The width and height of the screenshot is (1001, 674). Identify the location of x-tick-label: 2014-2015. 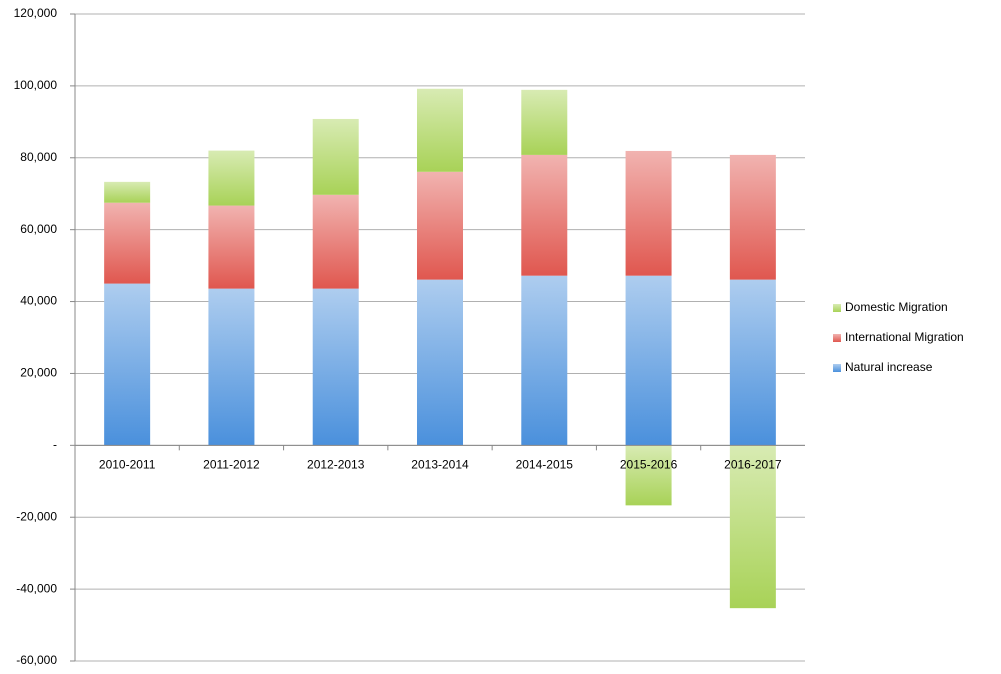
(545, 465).